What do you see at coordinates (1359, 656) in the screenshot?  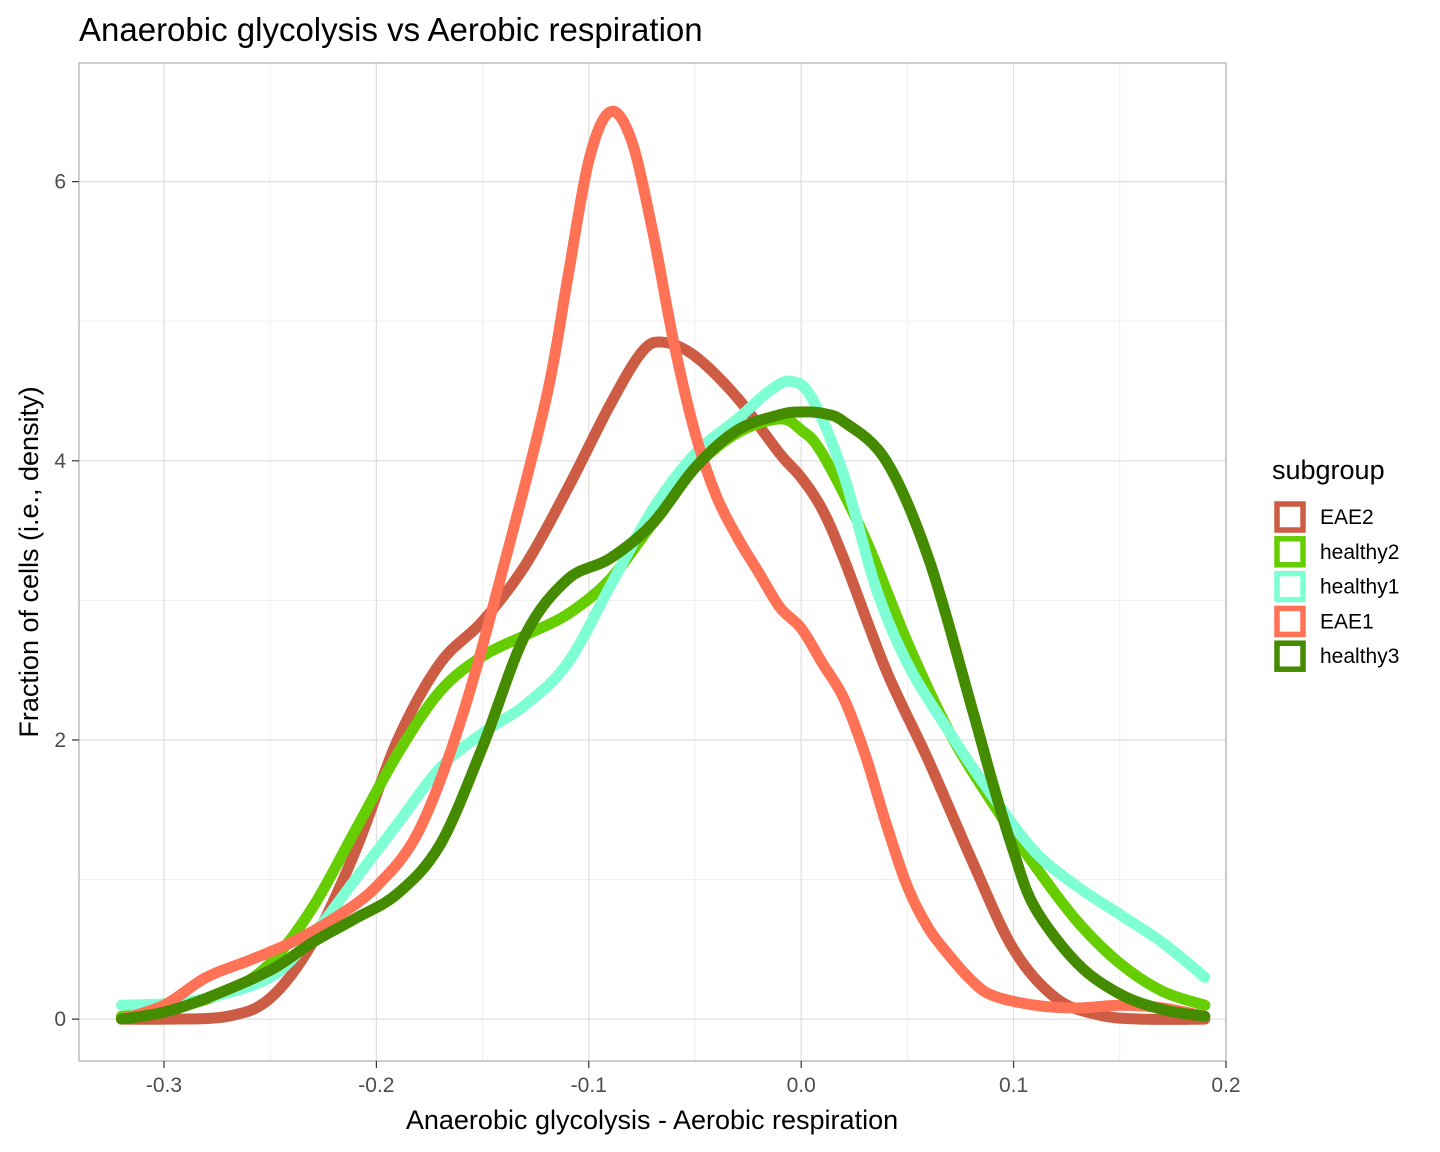 I see `legend-label-healthy3: healthy3` at bounding box center [1359, 656].